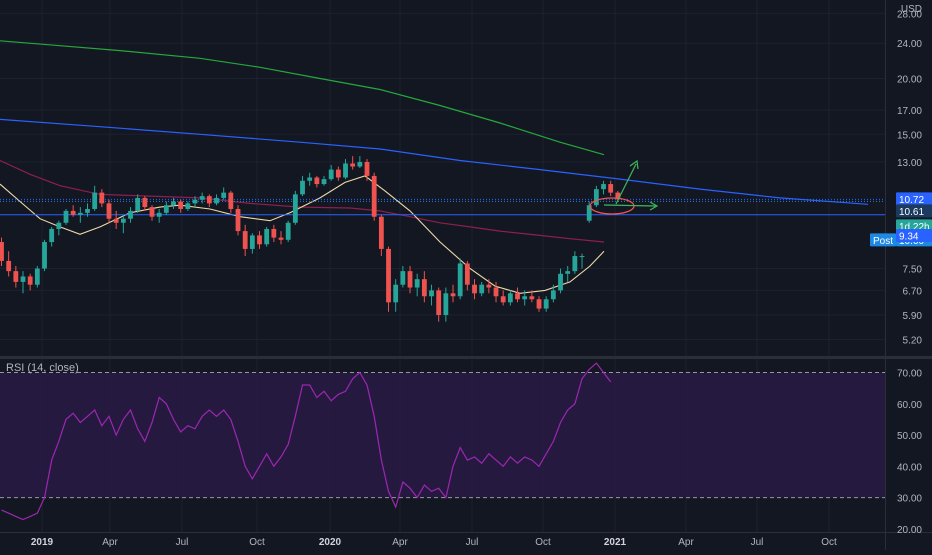 This screenshot has width=932, height=555. I want to click on rsi-tick-label: 20.00, so click(909, 530).